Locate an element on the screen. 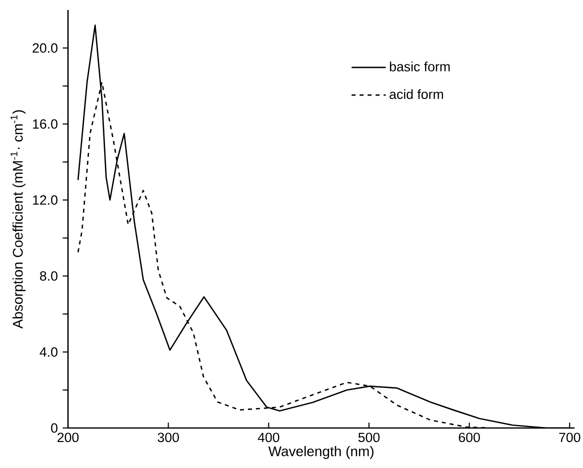 The height and width of the screenshot is (468, 583). y-tick-label: 16.0 is located at coordinates (45, 124).